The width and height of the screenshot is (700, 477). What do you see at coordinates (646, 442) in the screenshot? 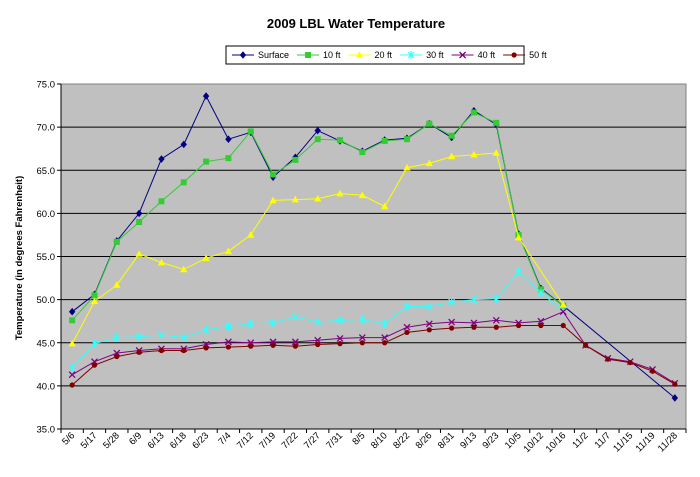
I see `x-tick-label: 11/19` at bounding box center [646, 442].